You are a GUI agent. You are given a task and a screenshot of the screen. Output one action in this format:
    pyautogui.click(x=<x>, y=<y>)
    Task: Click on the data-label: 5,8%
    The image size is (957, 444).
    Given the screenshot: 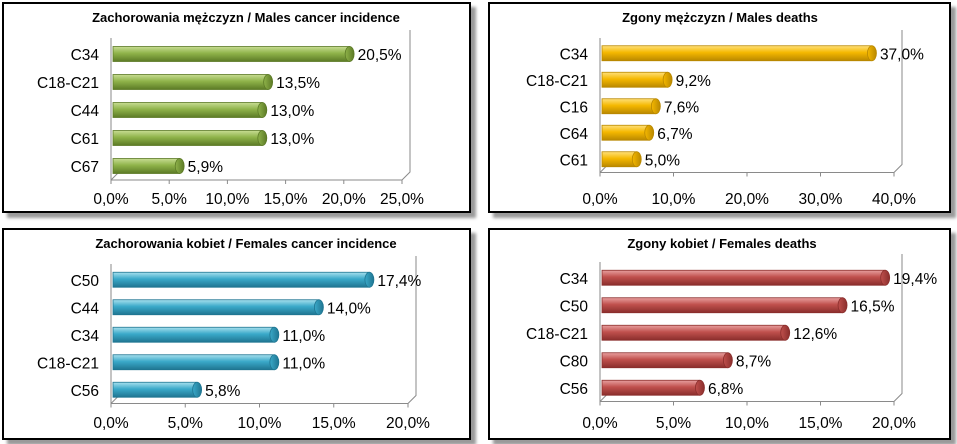 What is the action you would take?
    pyautogui.click(x=223, y=391)
    